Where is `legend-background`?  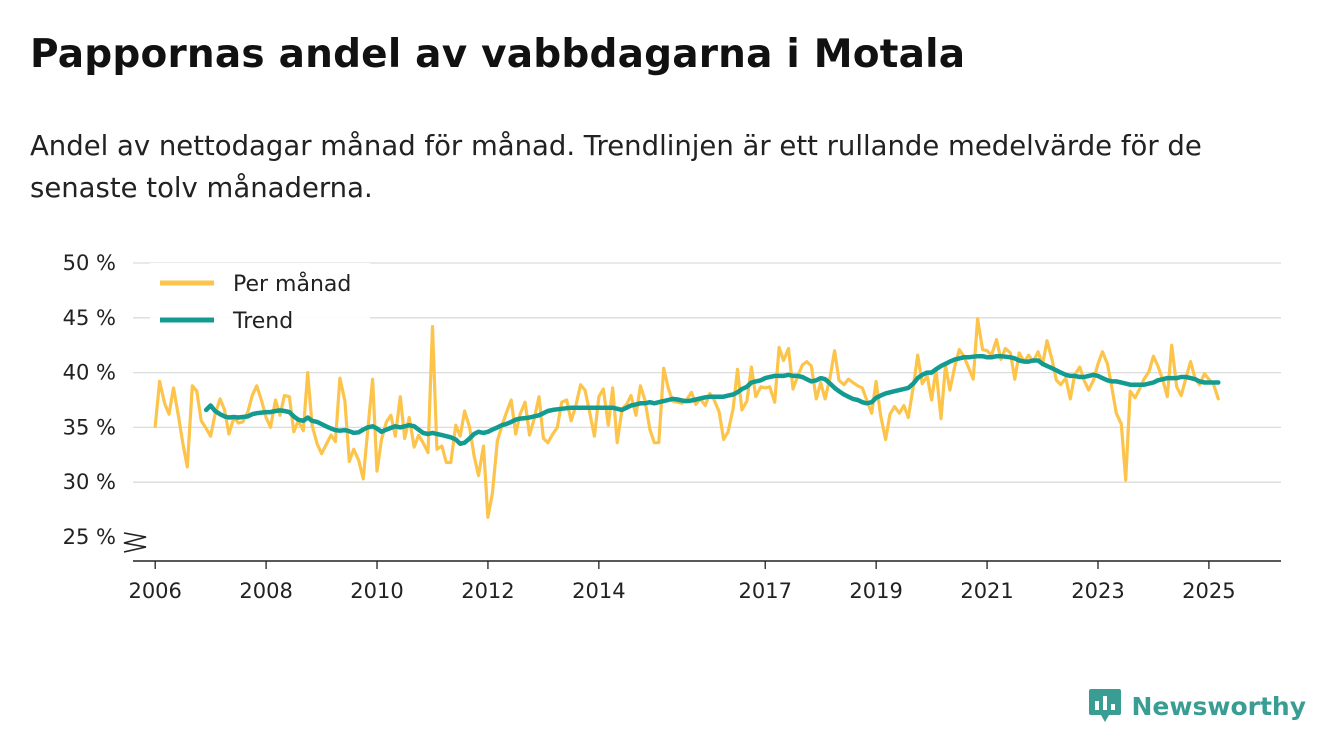
legend-background is located at coordinates (260, 302).